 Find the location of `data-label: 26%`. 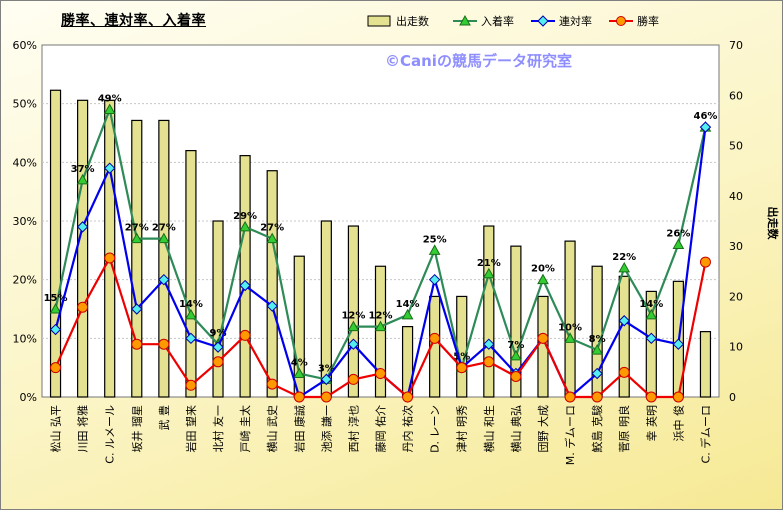

data-label: 26% is located at coordinates (678, 233).